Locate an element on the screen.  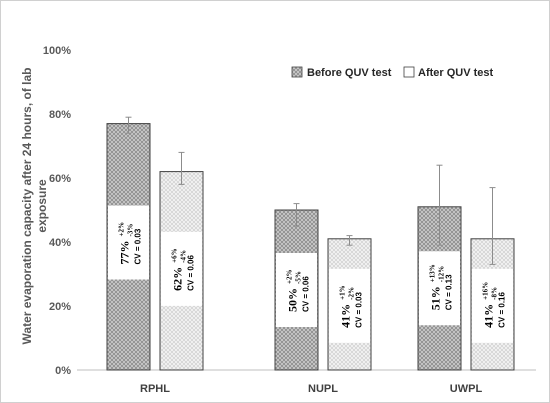
legend: Before QUV test After QUV test is located at coordinates (392, 72).